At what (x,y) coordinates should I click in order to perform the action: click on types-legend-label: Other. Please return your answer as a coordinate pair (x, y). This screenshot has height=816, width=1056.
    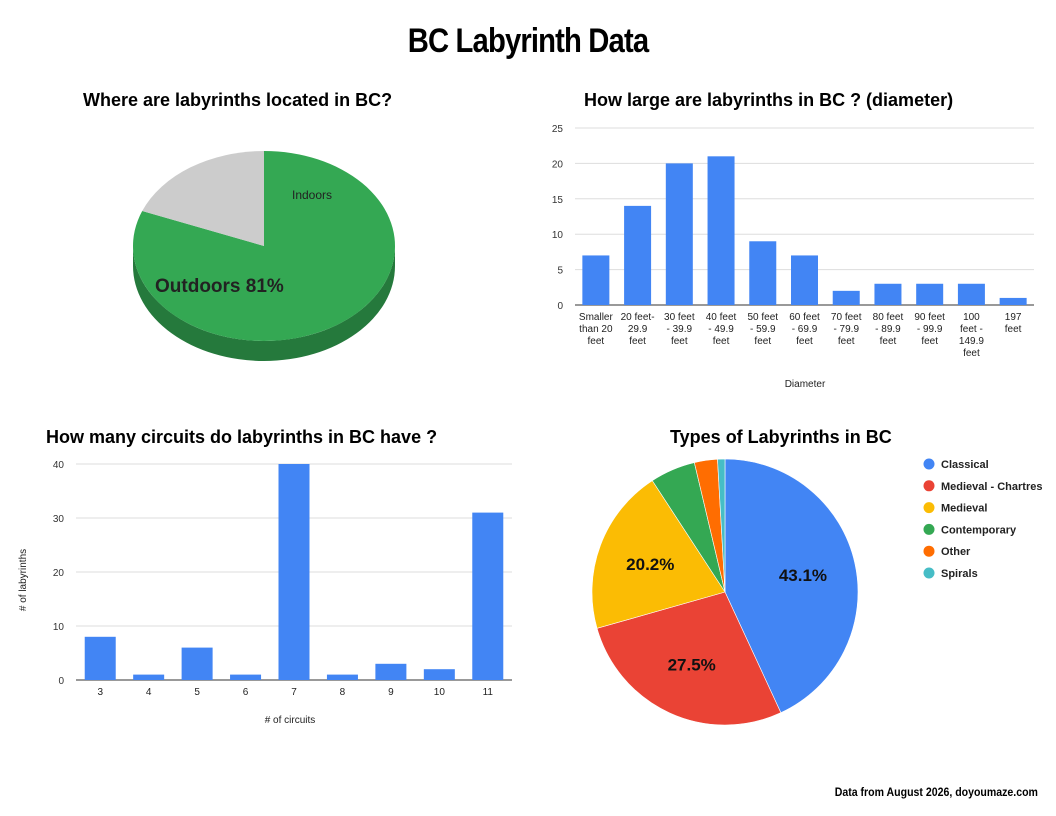
    Looking at the image, I should click on (956, 552).